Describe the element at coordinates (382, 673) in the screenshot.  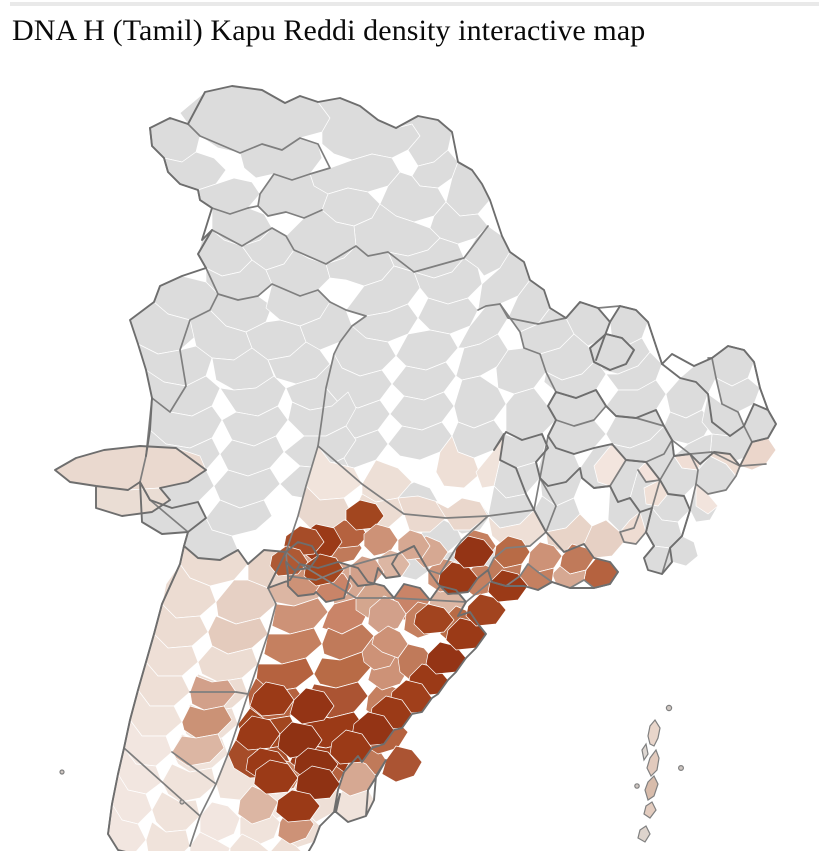
I see `layer-high-value-districts` at that location.